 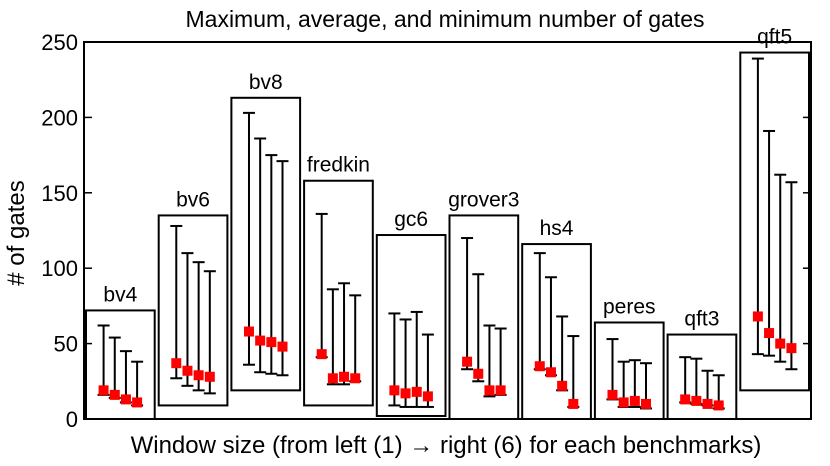 I want to click on benchmark-group-hs4: hs4, so click(x=556, y=318).